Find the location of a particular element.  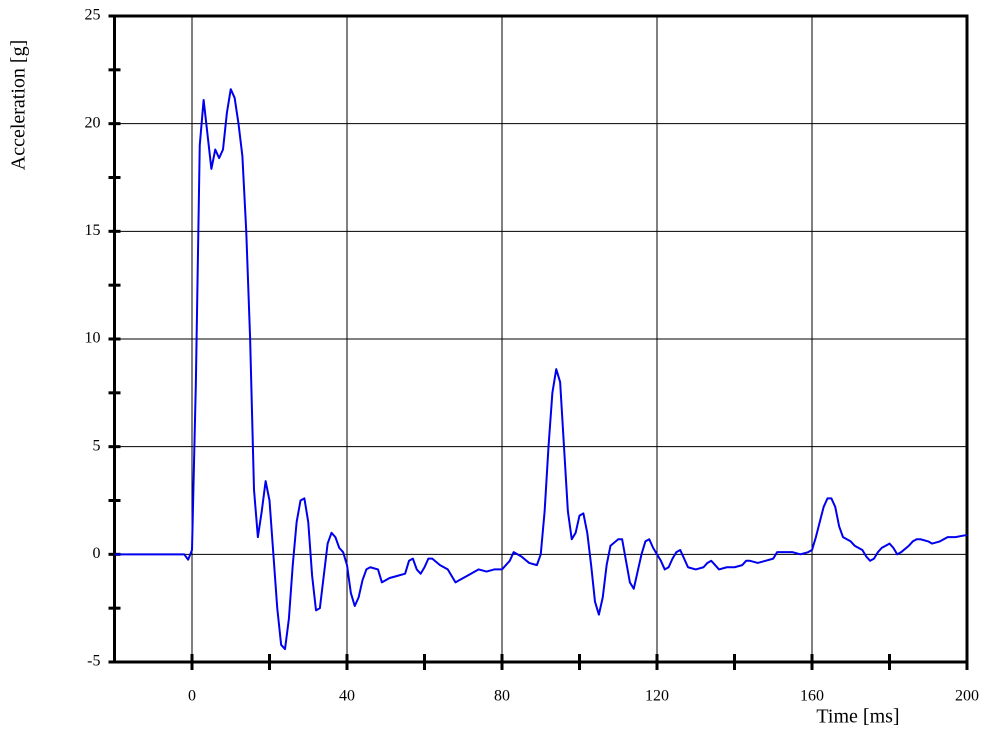

x-tick-label: 200 is located at coordinates (967, 696).